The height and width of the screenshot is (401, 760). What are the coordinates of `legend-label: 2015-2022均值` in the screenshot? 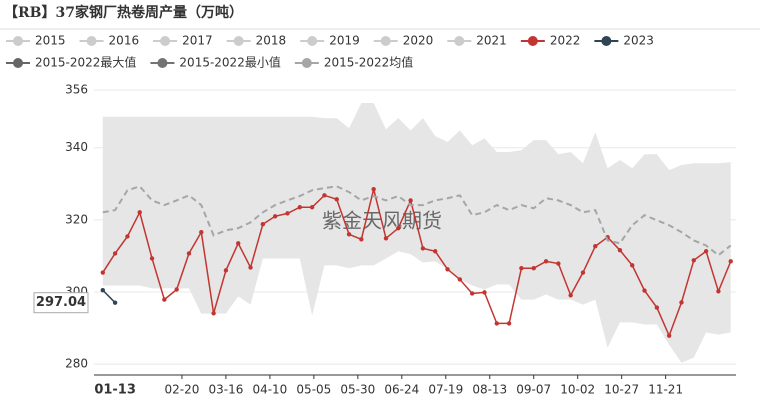 It's located at (368, 62).